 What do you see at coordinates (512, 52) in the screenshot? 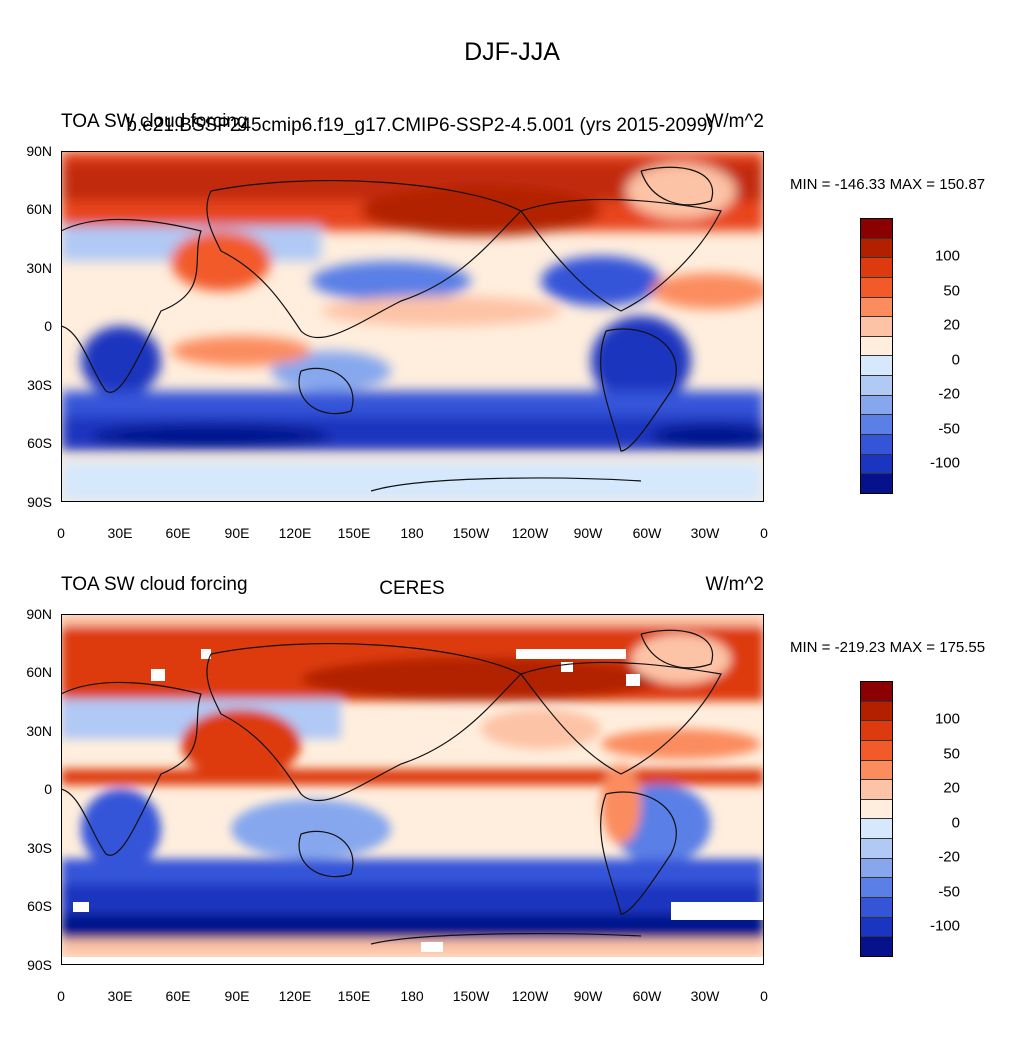
I see `figure-title: DJF-JJA` at bounding box center [512, 52].